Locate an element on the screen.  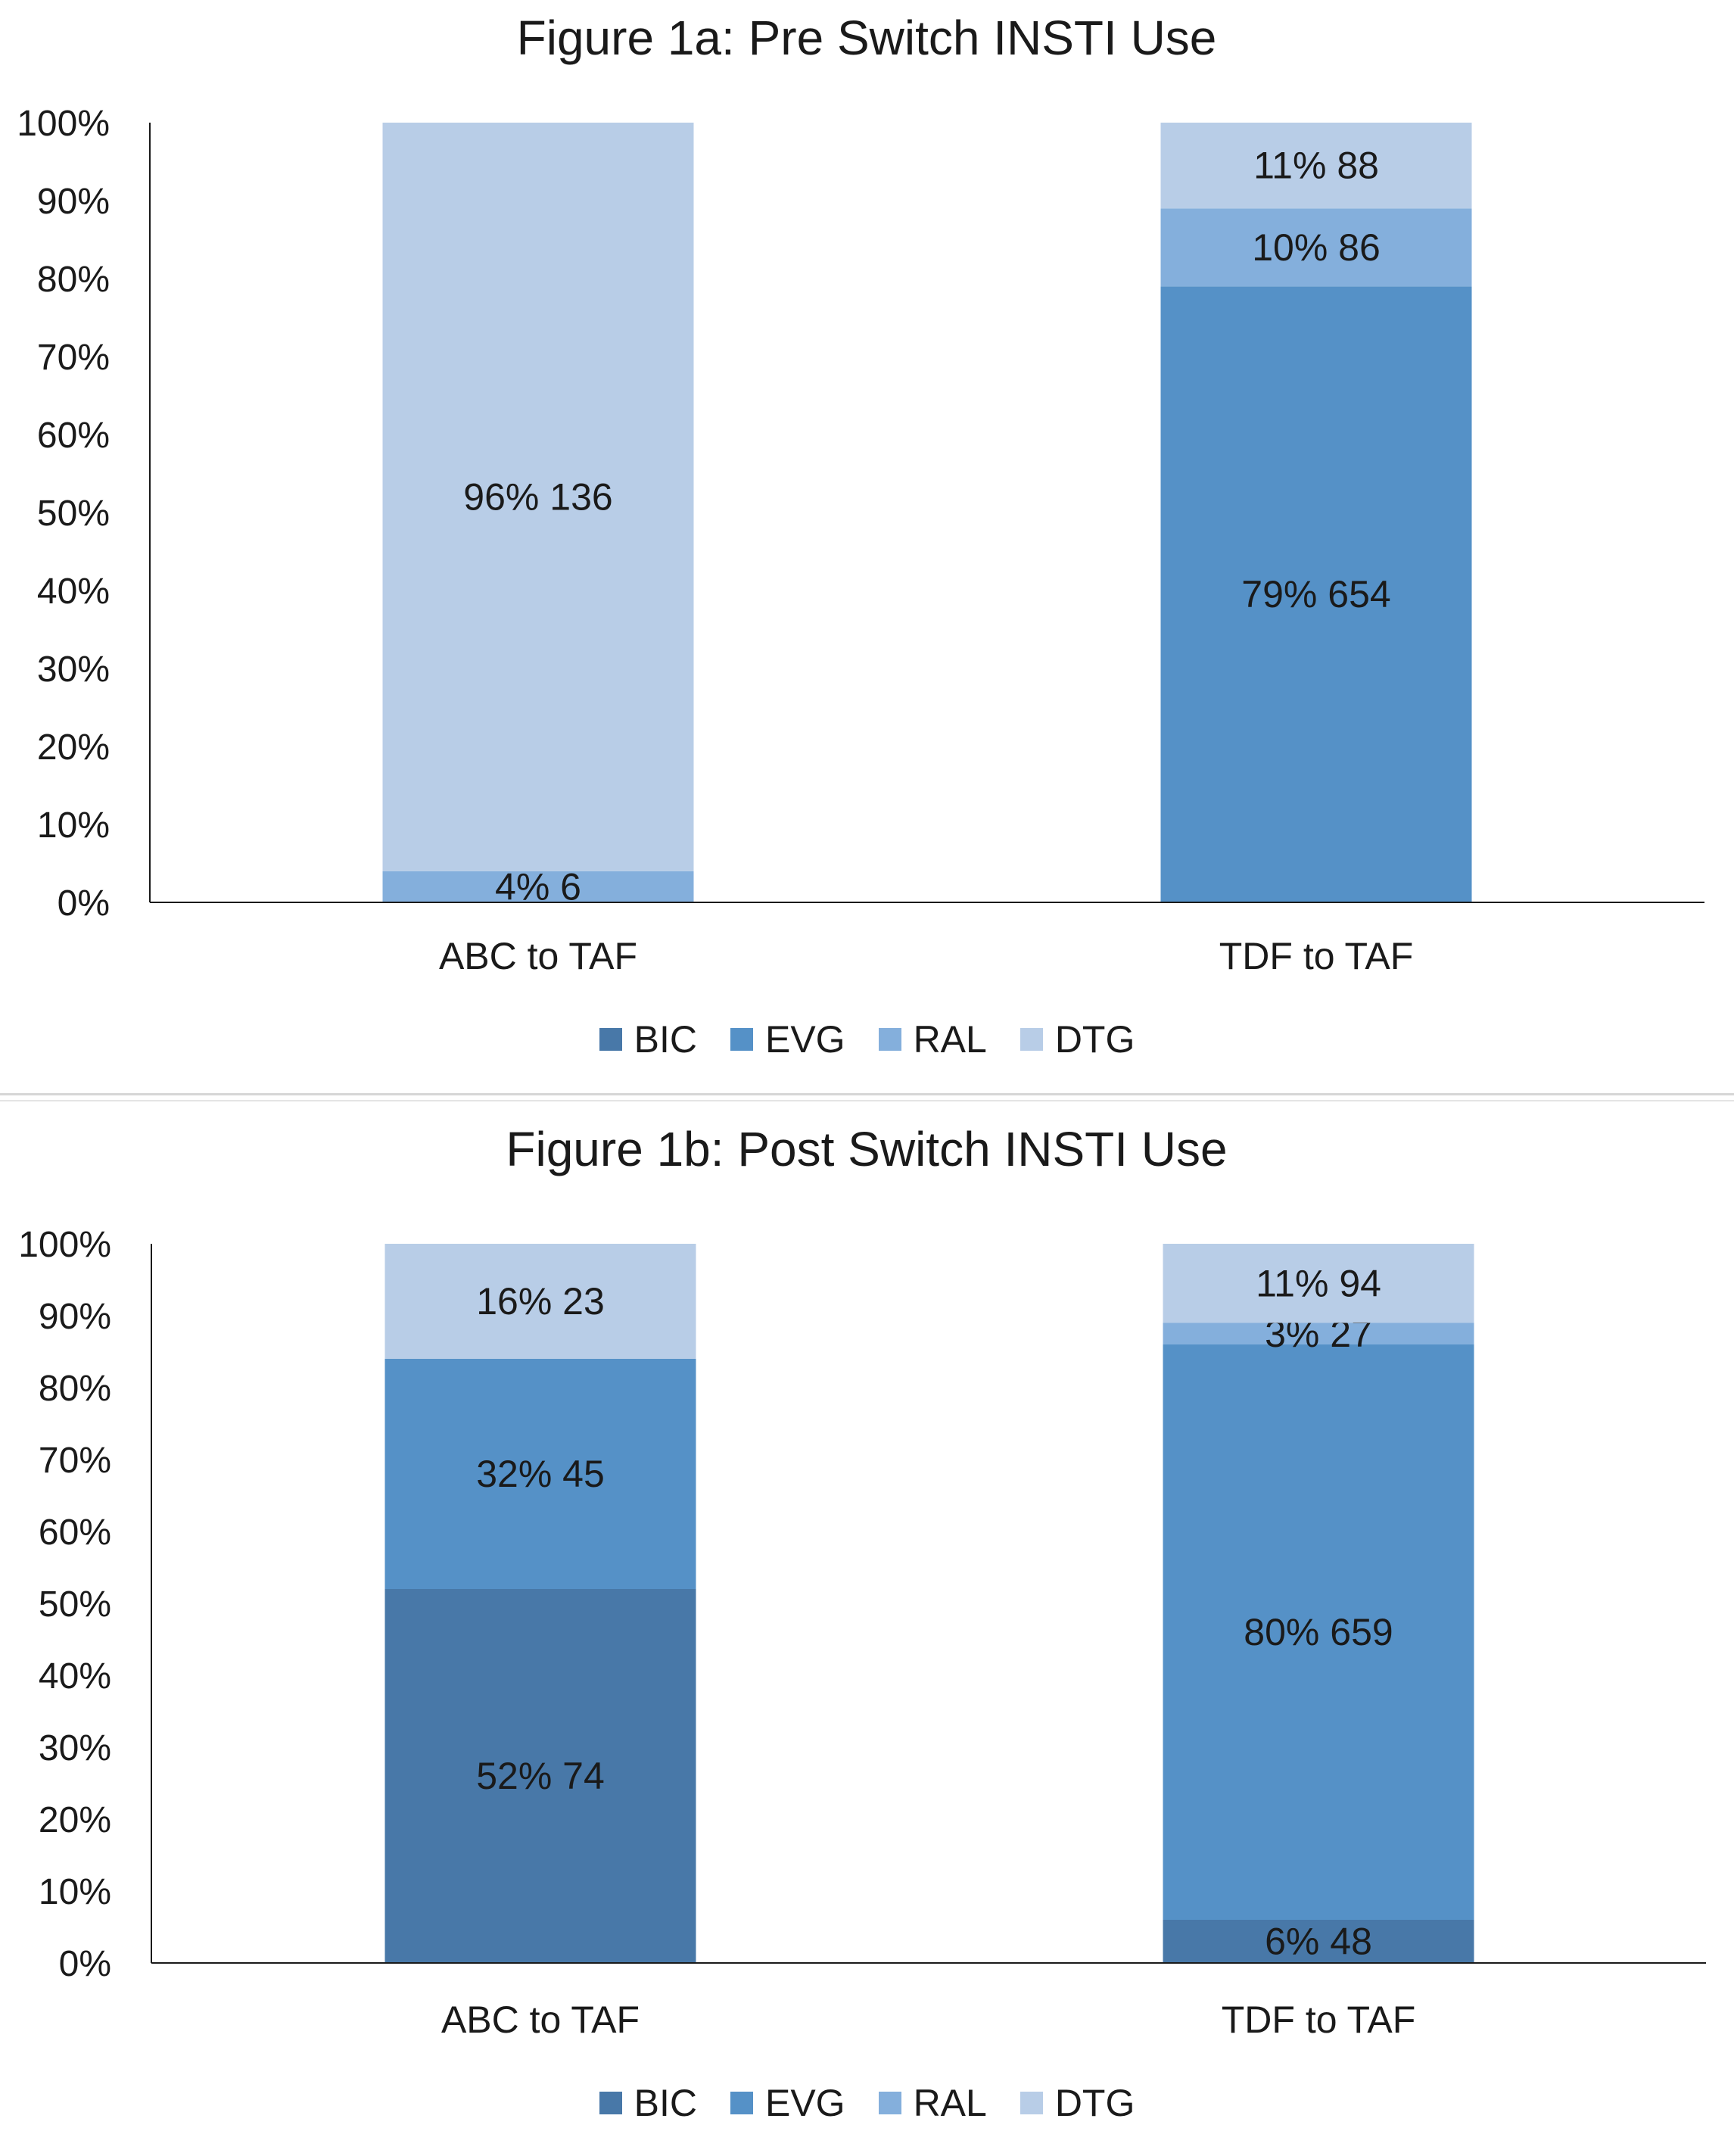
fig-1a-y-tick-label: 100% is located at coordinates (64, 124).